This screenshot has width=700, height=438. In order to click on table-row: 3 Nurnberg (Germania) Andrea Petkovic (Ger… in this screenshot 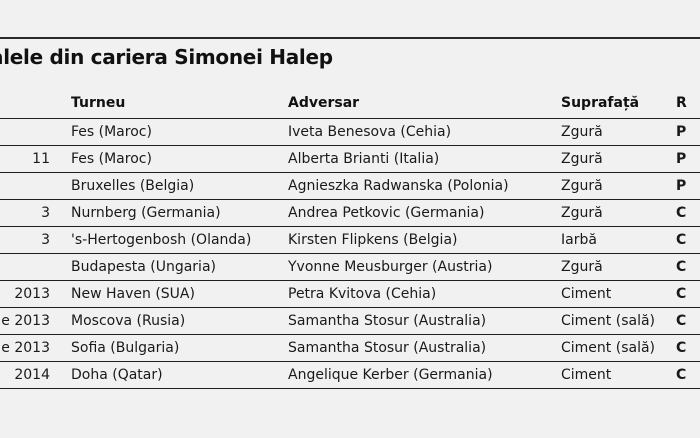, I will do `click(350, 213)`.